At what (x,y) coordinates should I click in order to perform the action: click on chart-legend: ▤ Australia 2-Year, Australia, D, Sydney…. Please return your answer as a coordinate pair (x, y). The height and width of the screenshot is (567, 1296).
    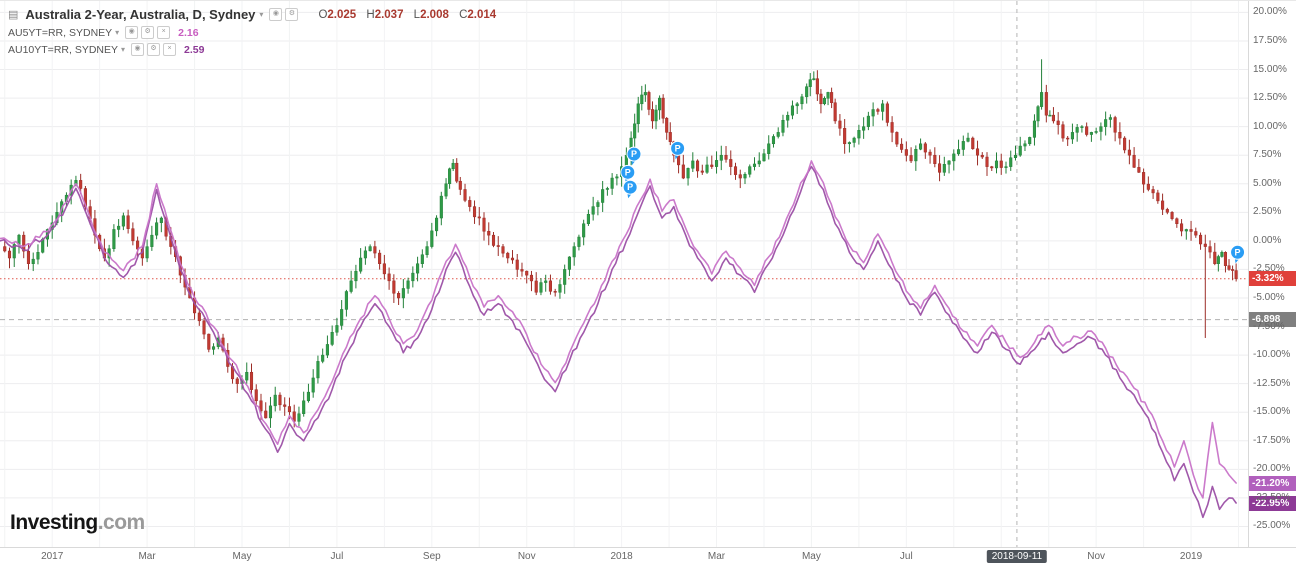
    Looking at the image, I should click on (252, 33).